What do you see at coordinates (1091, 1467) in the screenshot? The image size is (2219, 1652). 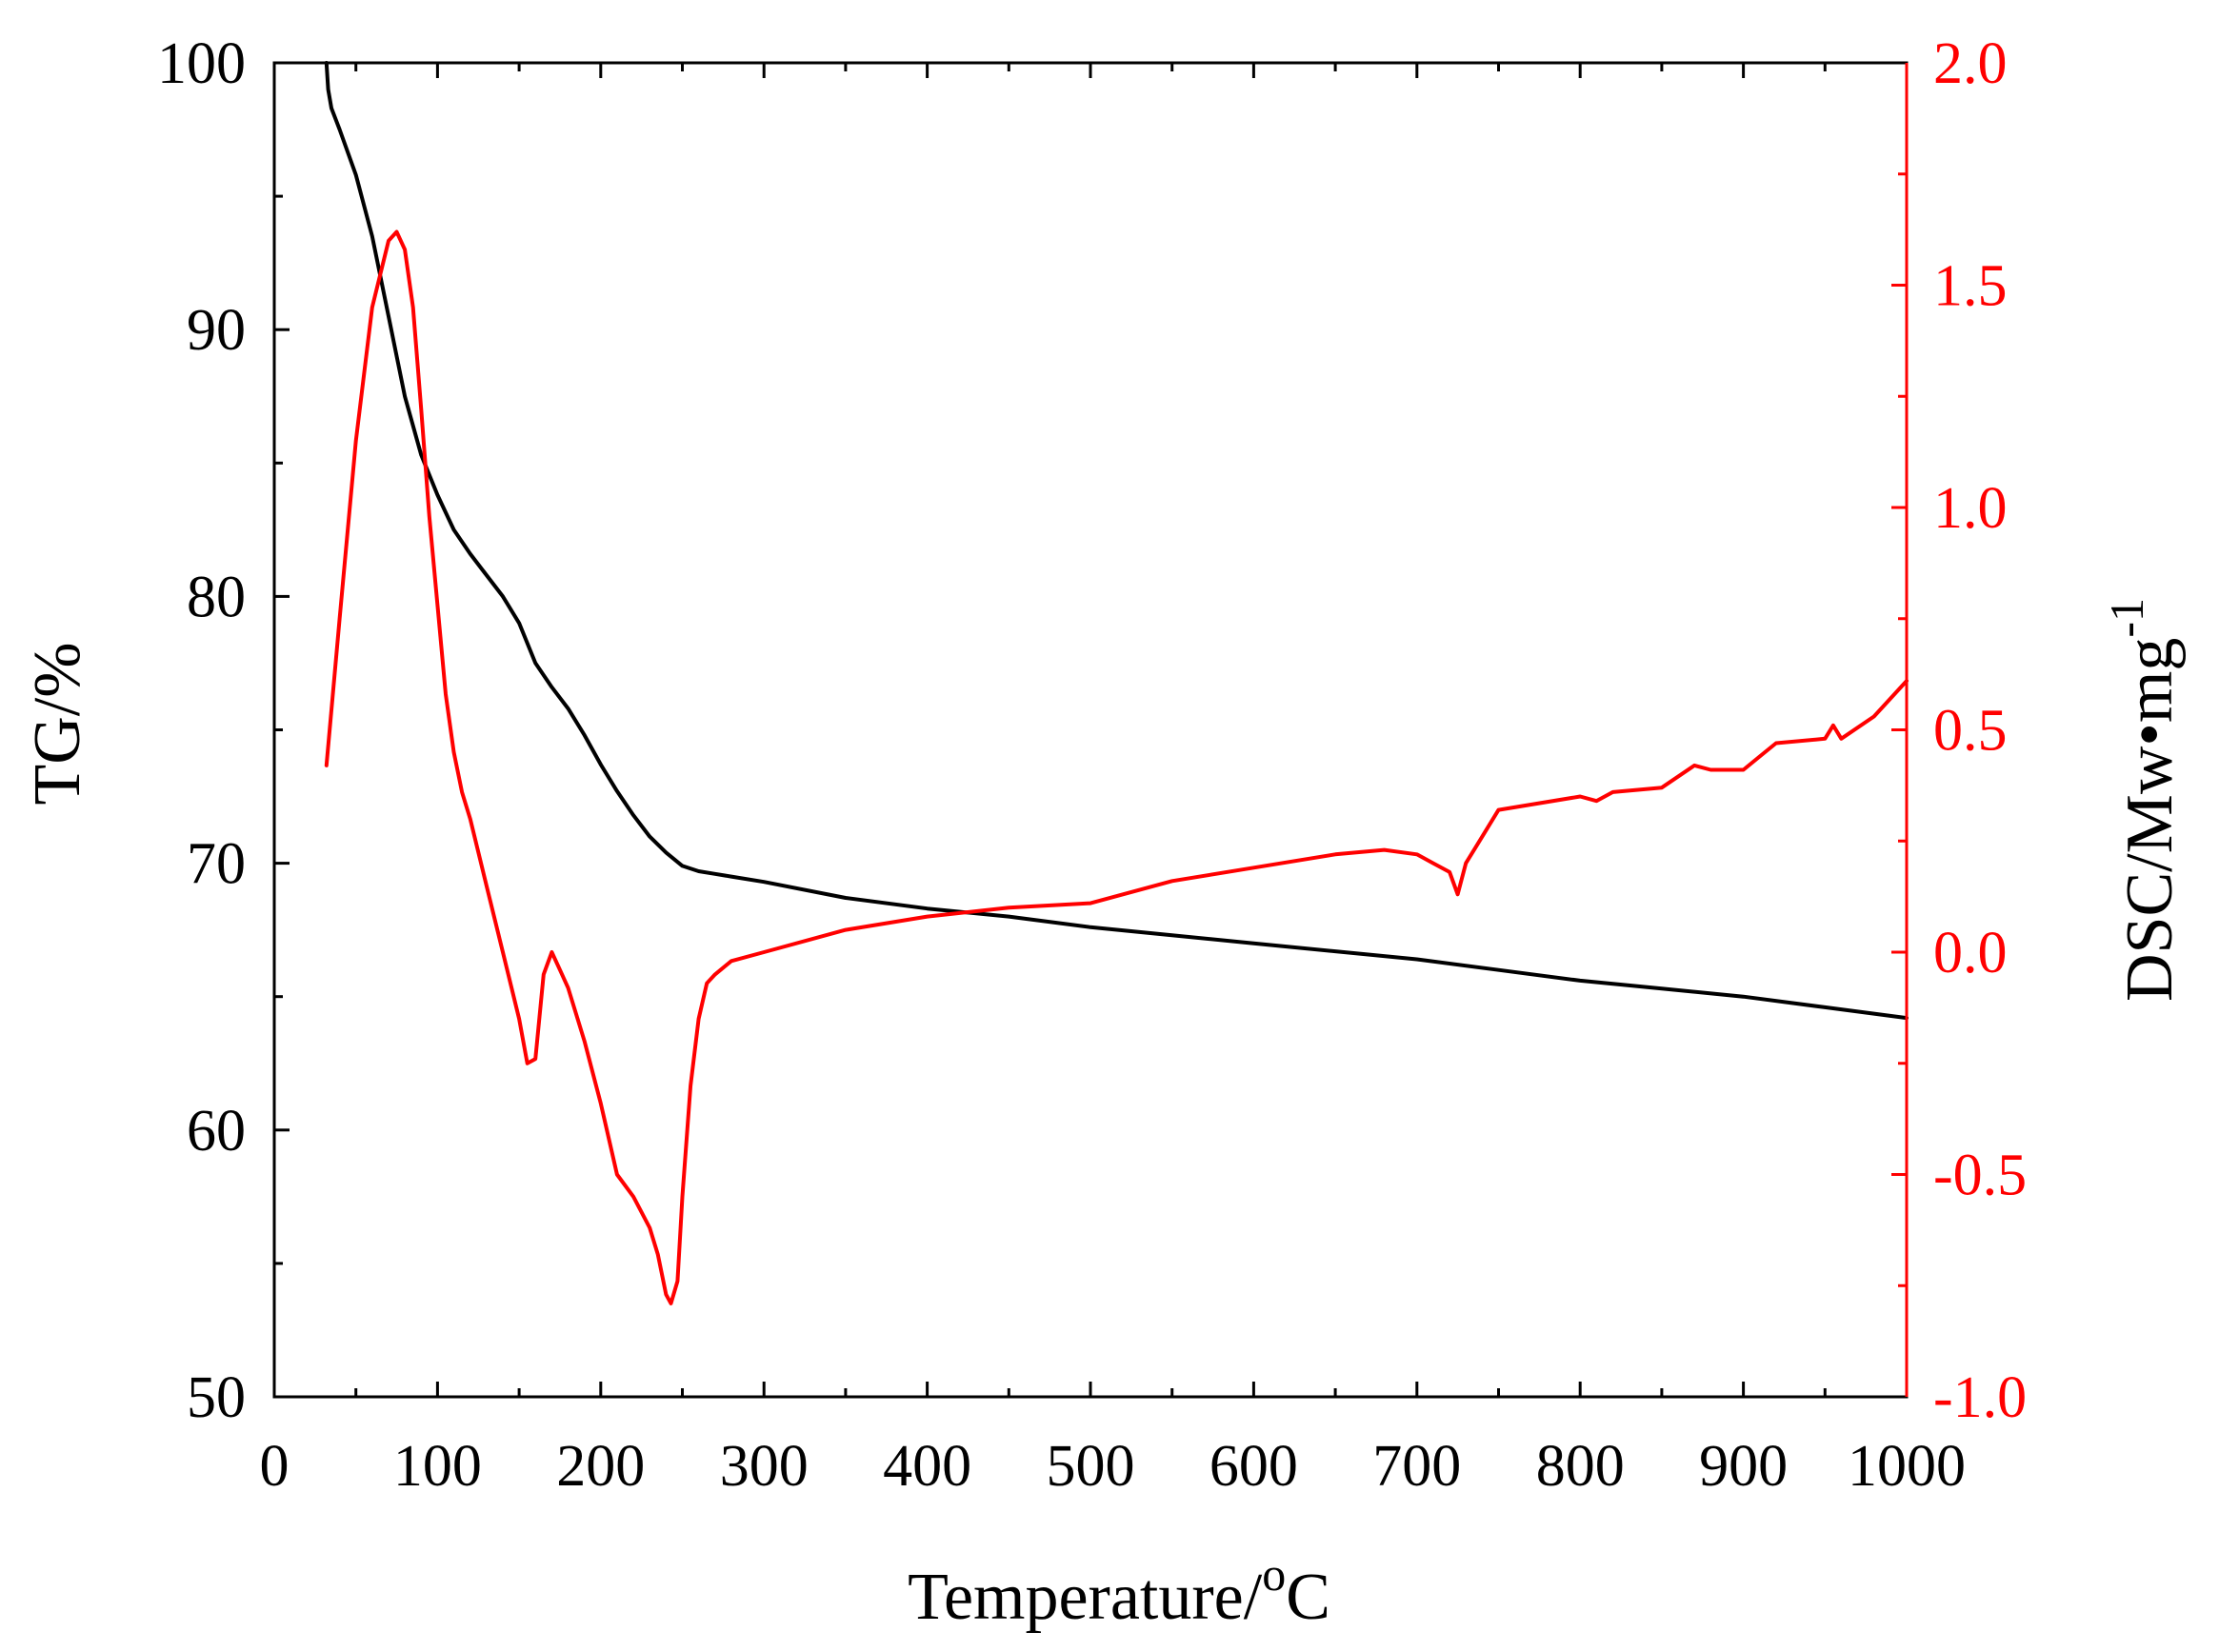 I see `x-tick-label: 500` at bounding box center [1091, 1467].